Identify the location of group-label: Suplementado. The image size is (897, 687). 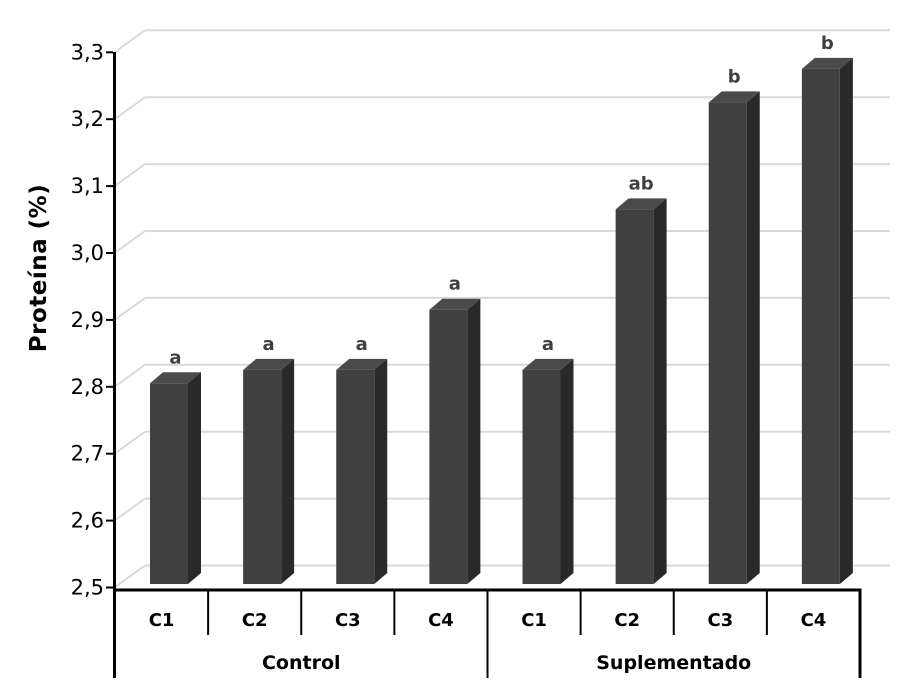
(673, 663).